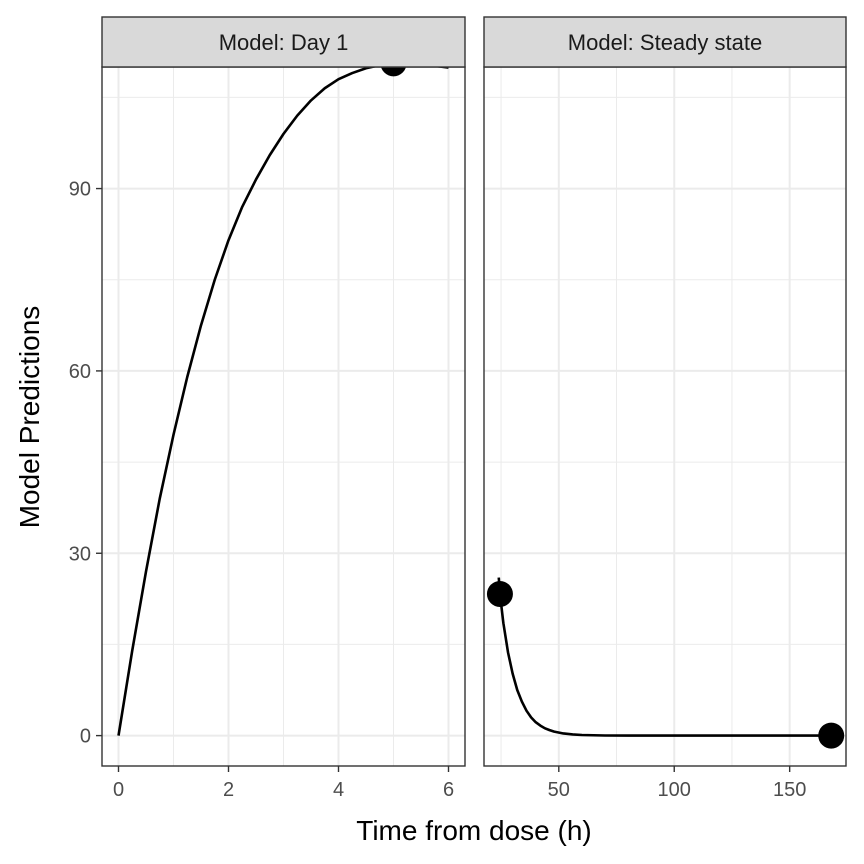 The image size is (864, 864). I want to click on x-tick-label: 150, so click(789, 790).